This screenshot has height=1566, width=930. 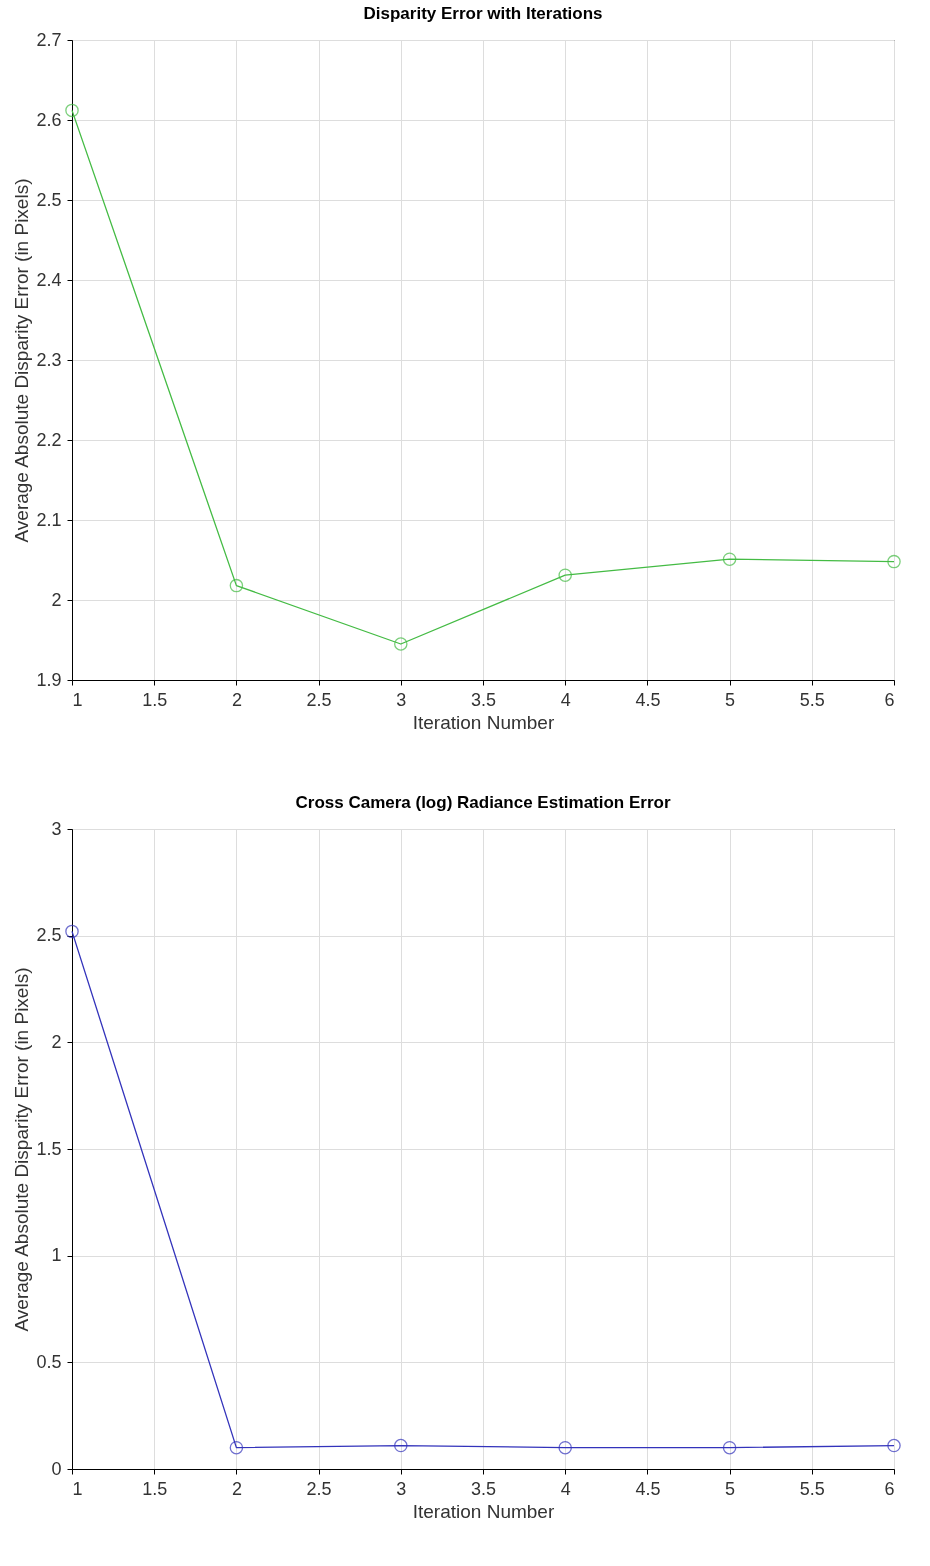 I want to click on y-tick-label: 2.6, so click(x=49, y=119).